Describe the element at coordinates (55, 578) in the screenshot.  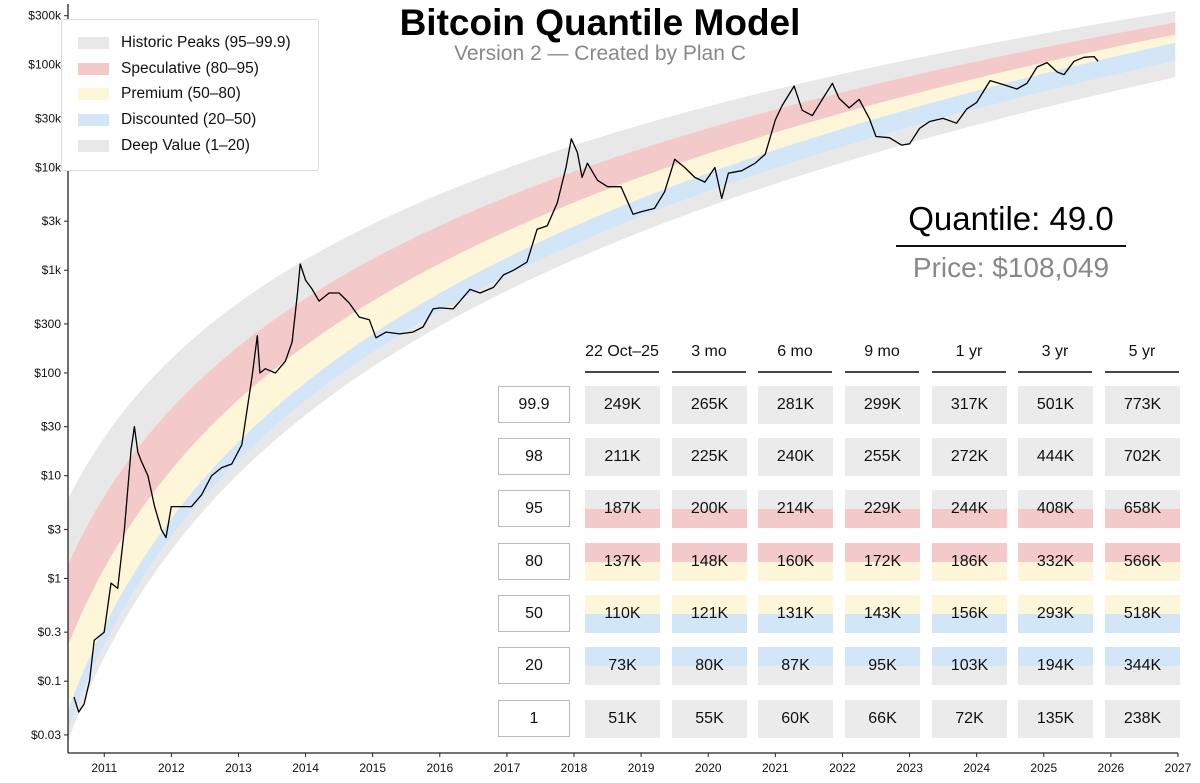
I see `y-tick-label: $1` at that location.